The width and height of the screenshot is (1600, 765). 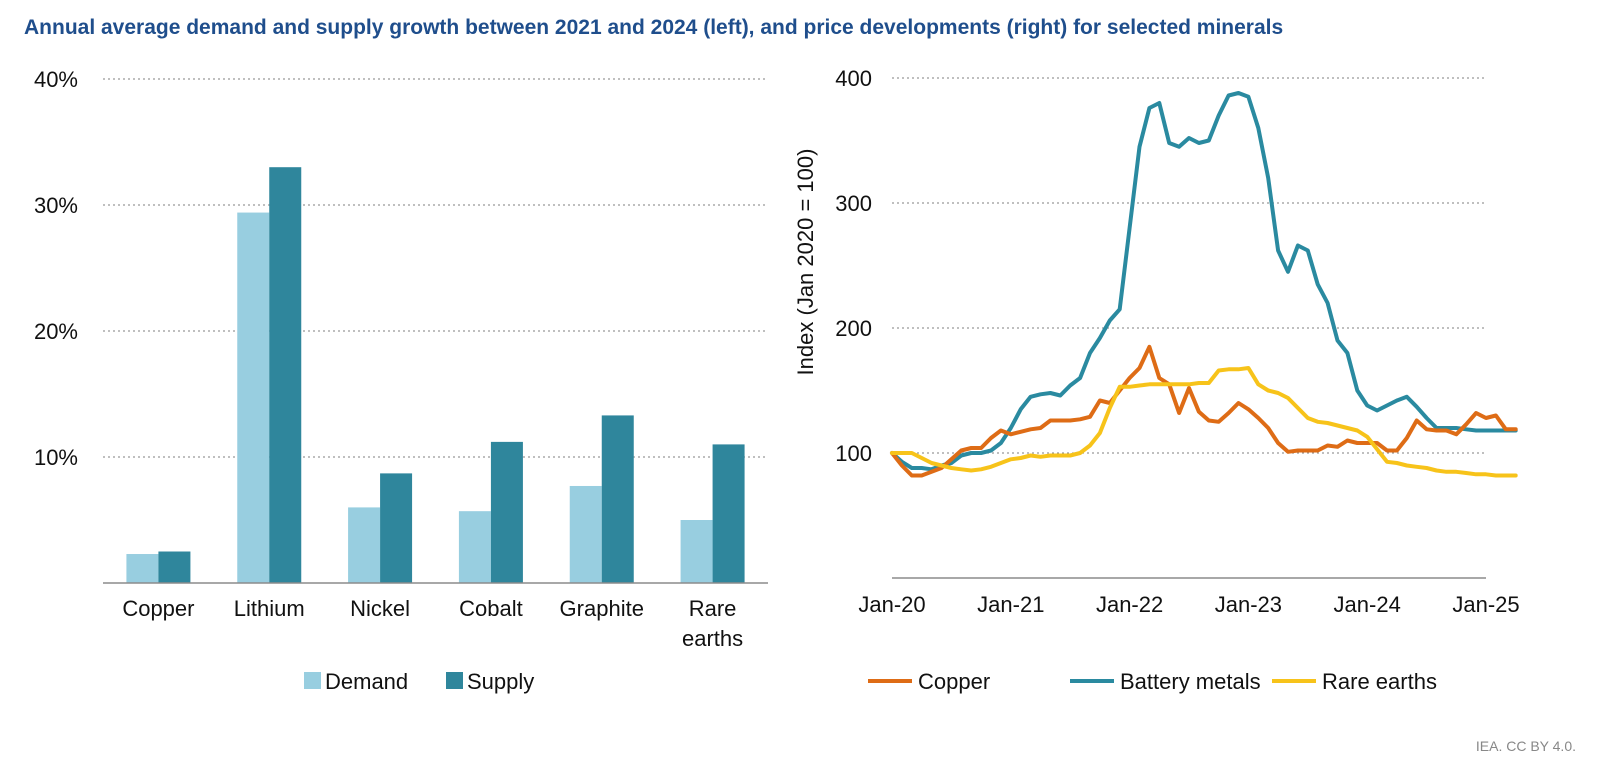 What do you see at coordinates (269, 608) in the screenshot?
I see `x-tick-label: Lithium` at bounding box center [269, 608].